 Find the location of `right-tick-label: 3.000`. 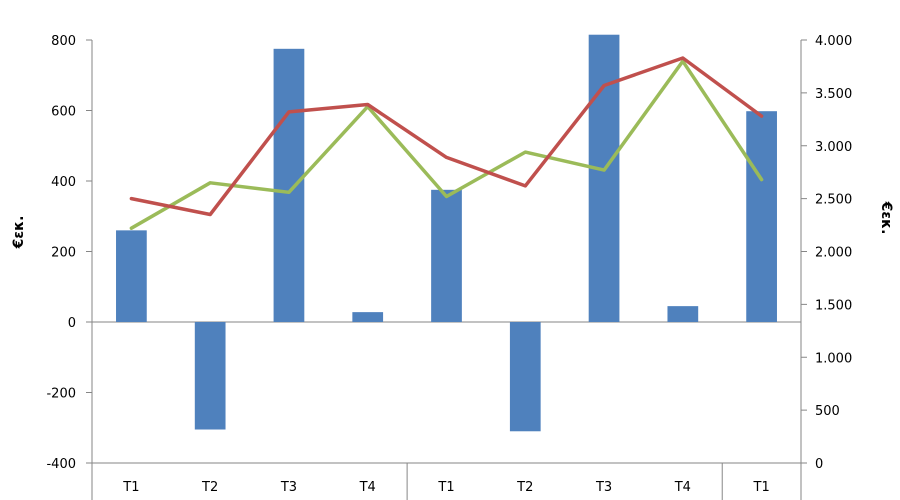

right-tick-label: 3.000 is located at coordinates (833, 147).